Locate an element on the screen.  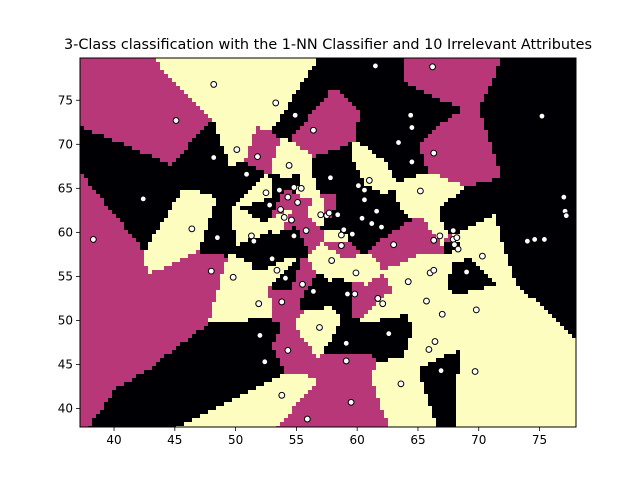
x-tick-label: 55 is located at coordinates (296, 440).